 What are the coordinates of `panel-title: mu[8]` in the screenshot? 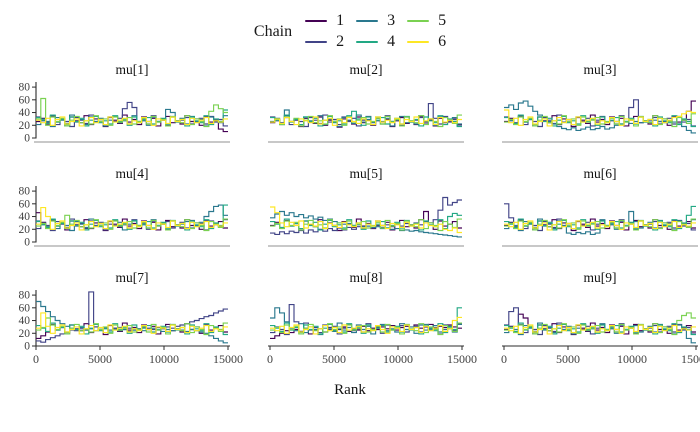 It's located at (366, 277).